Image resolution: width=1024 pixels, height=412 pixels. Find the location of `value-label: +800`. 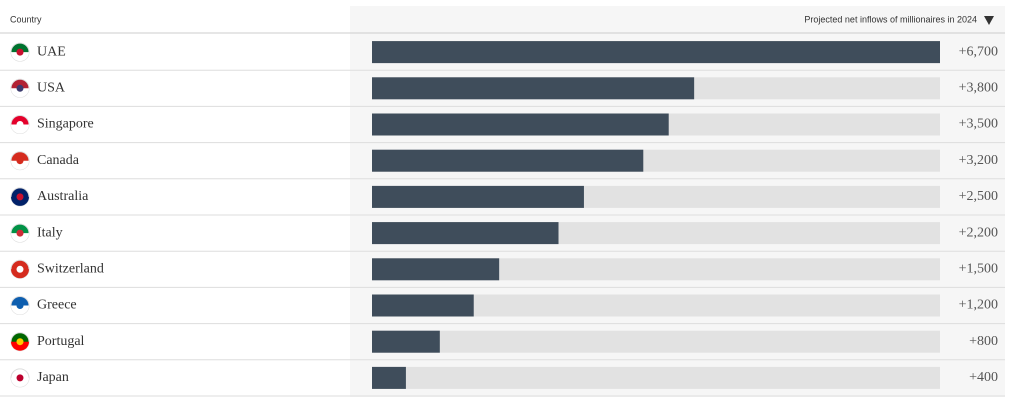

value-label: +800 is located at coordinates (983, 341).